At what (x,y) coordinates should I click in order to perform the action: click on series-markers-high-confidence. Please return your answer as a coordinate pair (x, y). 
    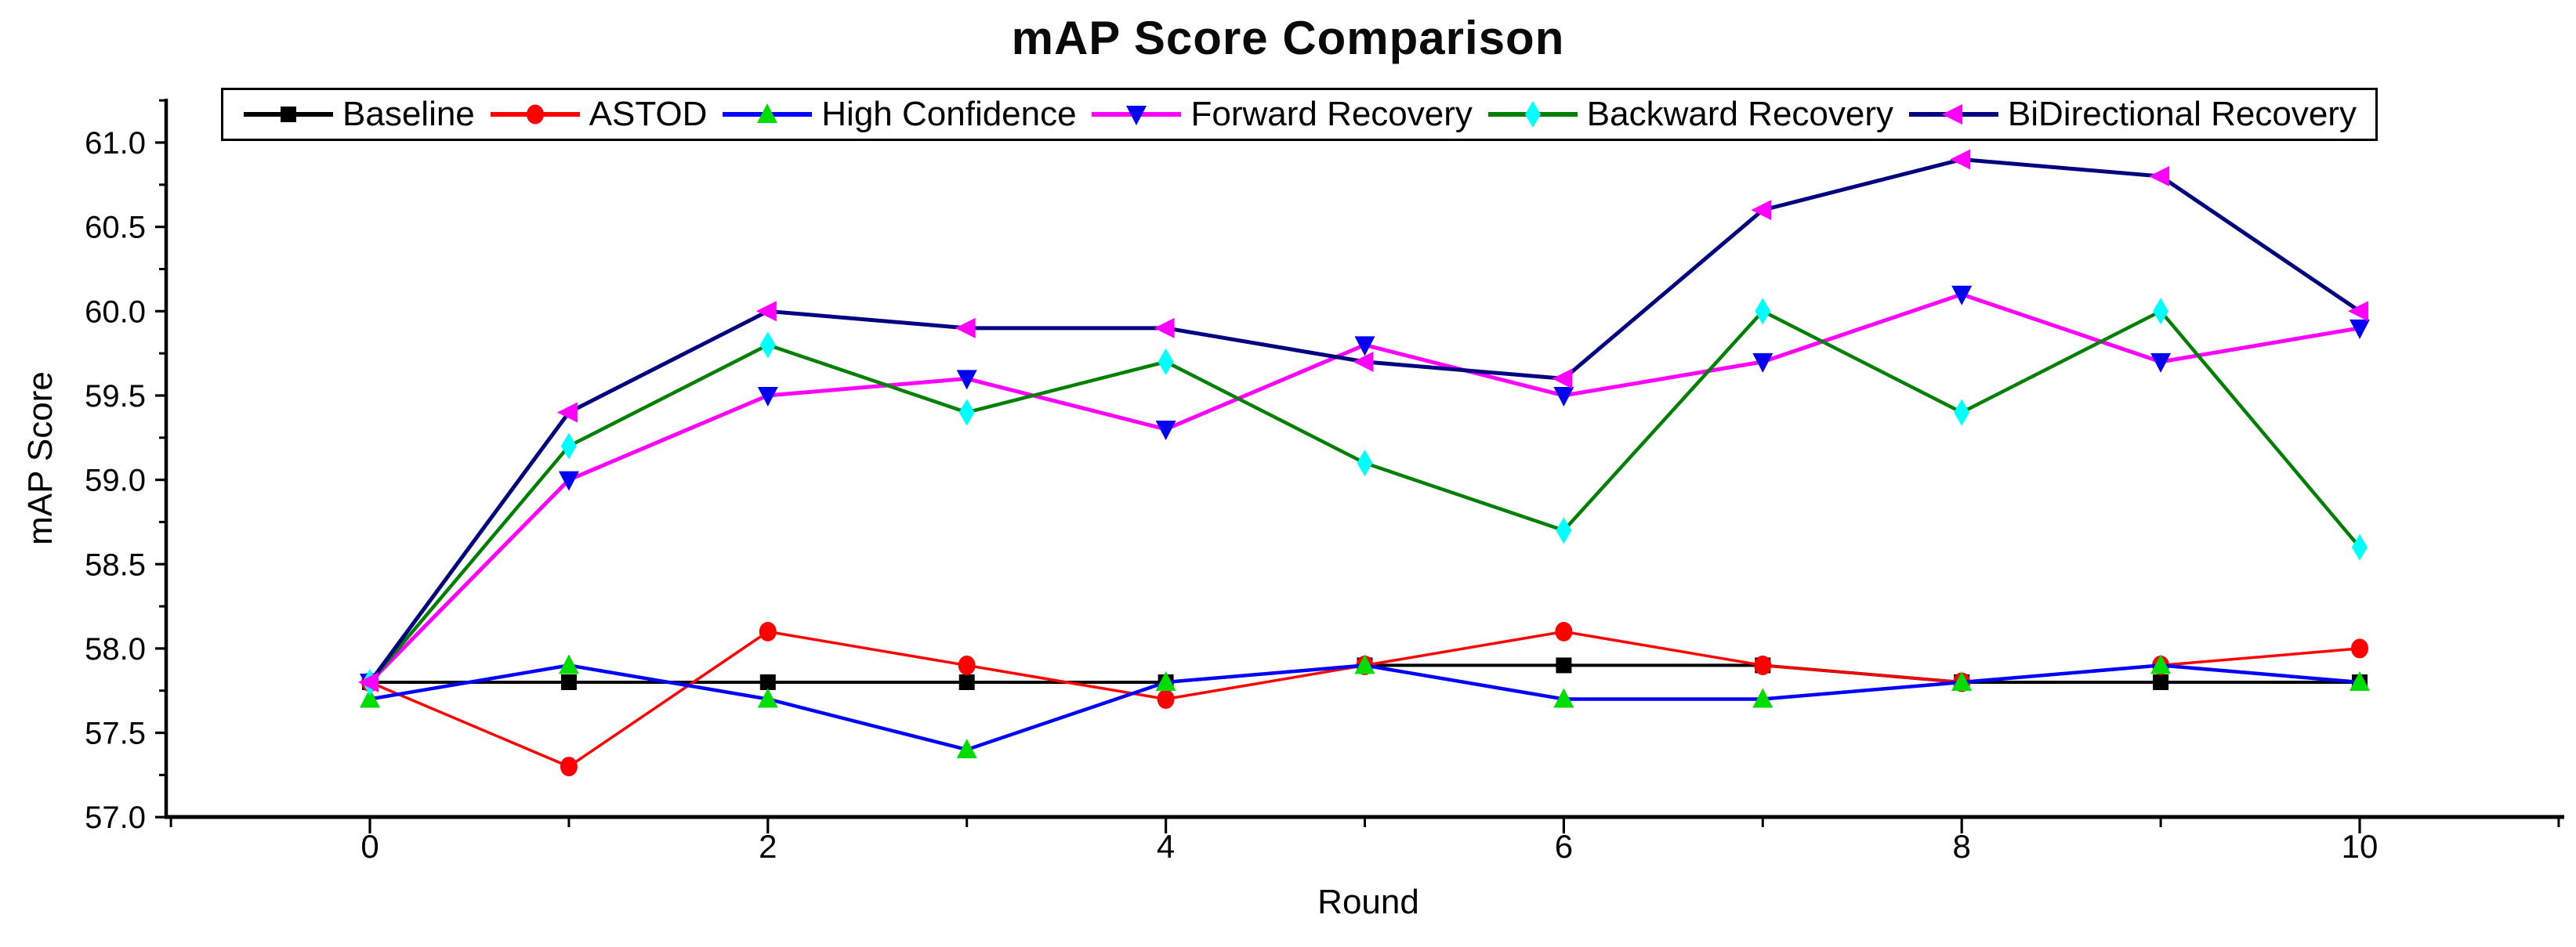
    Looking at the image, I should click on (1365, 706).